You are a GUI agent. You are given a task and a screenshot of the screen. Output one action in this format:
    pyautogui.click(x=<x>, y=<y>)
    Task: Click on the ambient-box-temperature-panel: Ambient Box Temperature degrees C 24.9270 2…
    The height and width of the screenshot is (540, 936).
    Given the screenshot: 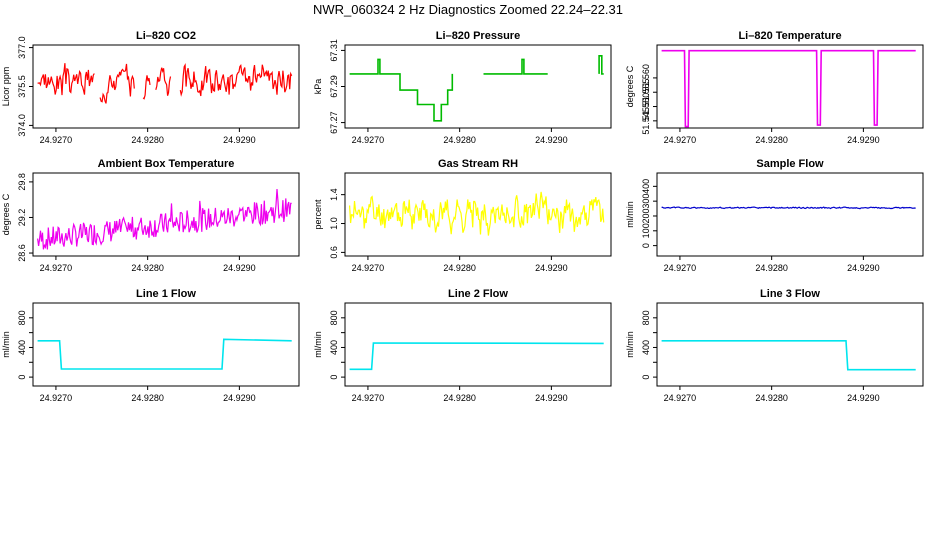 What is the action you would take?
    pyautogui.click(x=150, y=215)
    